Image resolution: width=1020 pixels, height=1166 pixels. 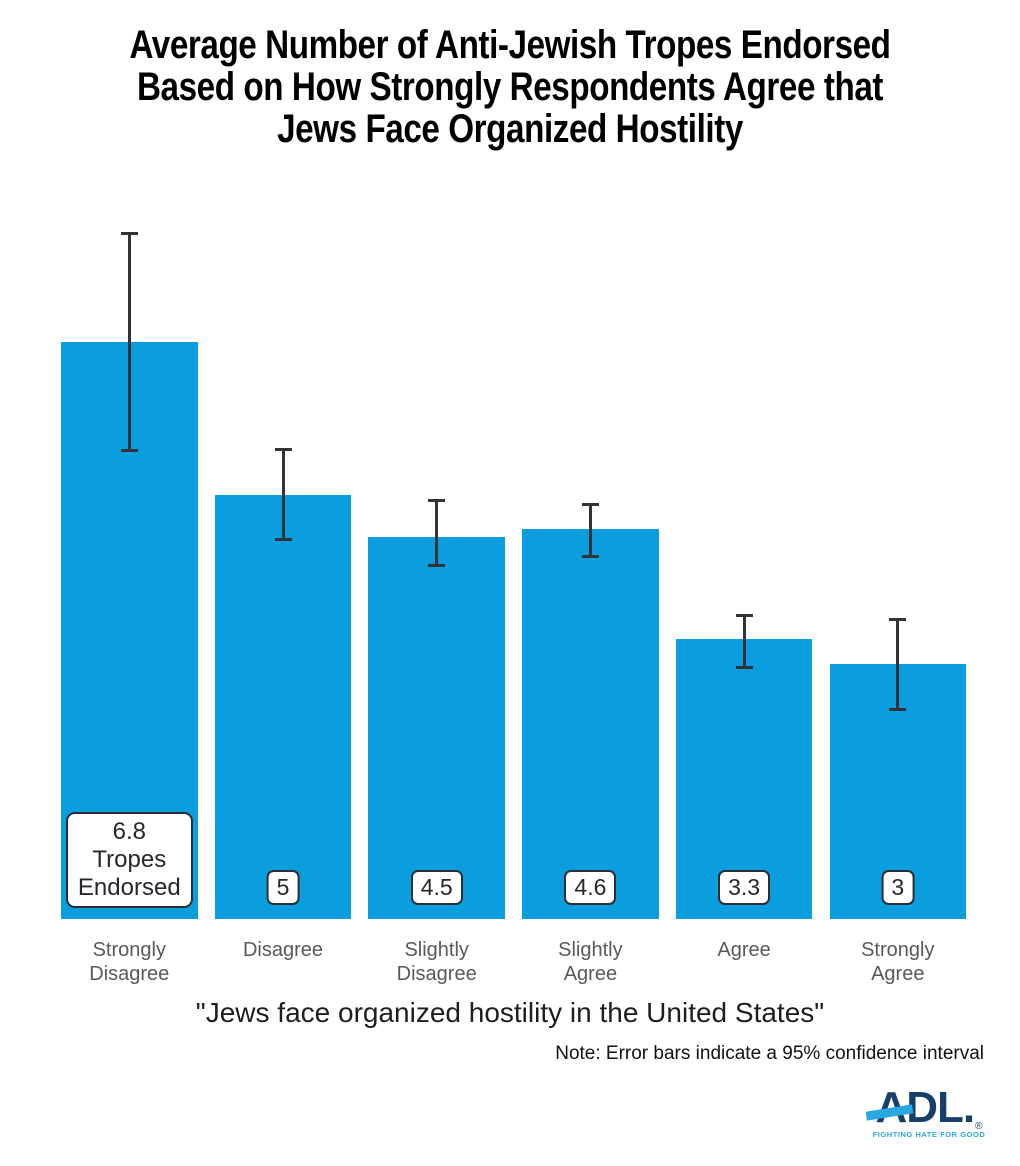 I want to click on category-label: Strongly Agree, so click(x=898, y=962).